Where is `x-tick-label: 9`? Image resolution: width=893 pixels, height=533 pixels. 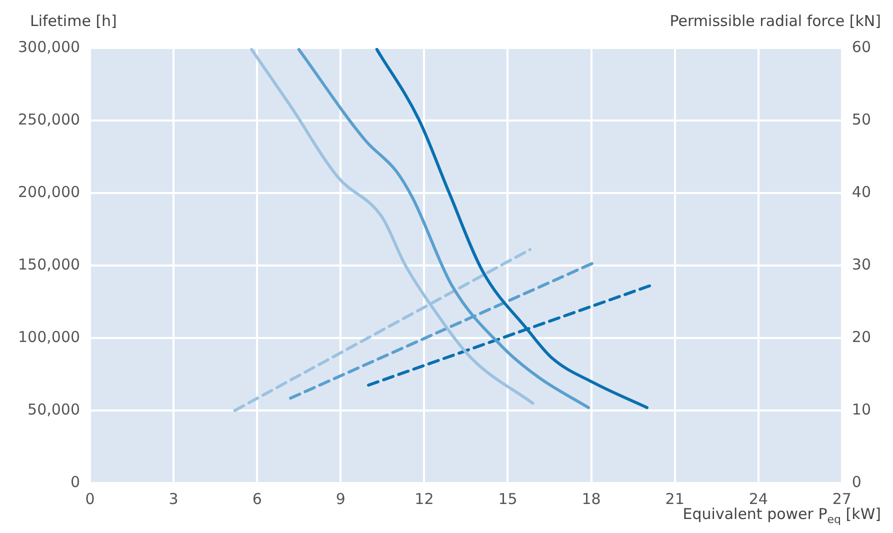
x-tick-label: 9 is located at coordinates (341, 499).